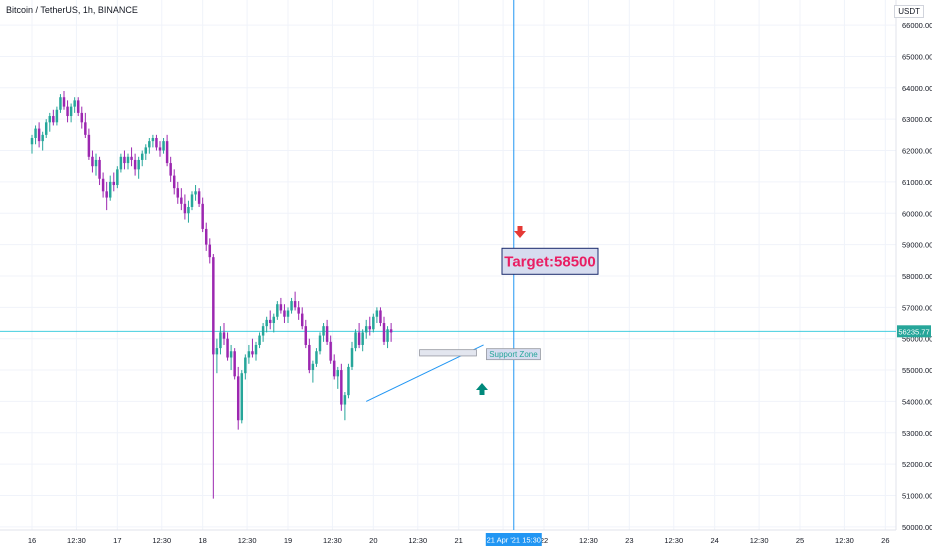  What do you see at coordinates (448, 353) in the screenshot?
I see `support-zone-box` at bounding box center [448, 353].